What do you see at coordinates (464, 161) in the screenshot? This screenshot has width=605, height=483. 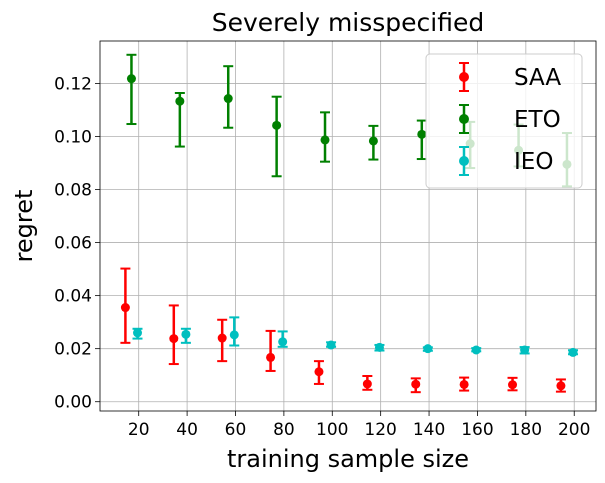 I see `legend-ieo-marker` at bounding box center [464, 161].